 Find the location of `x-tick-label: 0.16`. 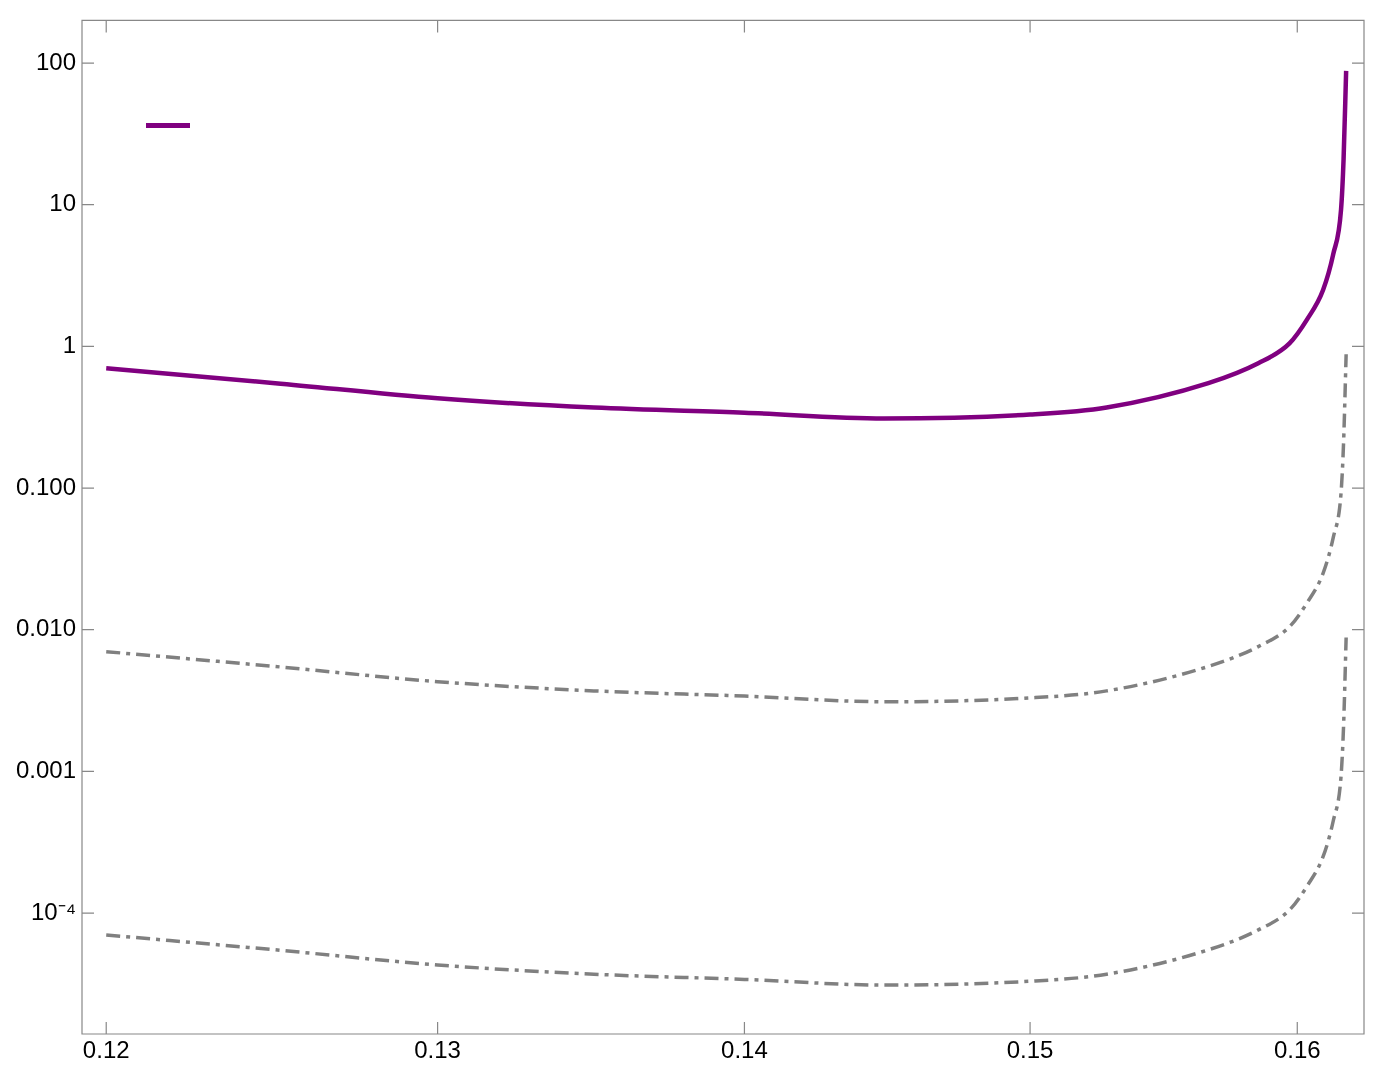

x-tick-label: 0.16 is located at coordinates (1297, 1050).